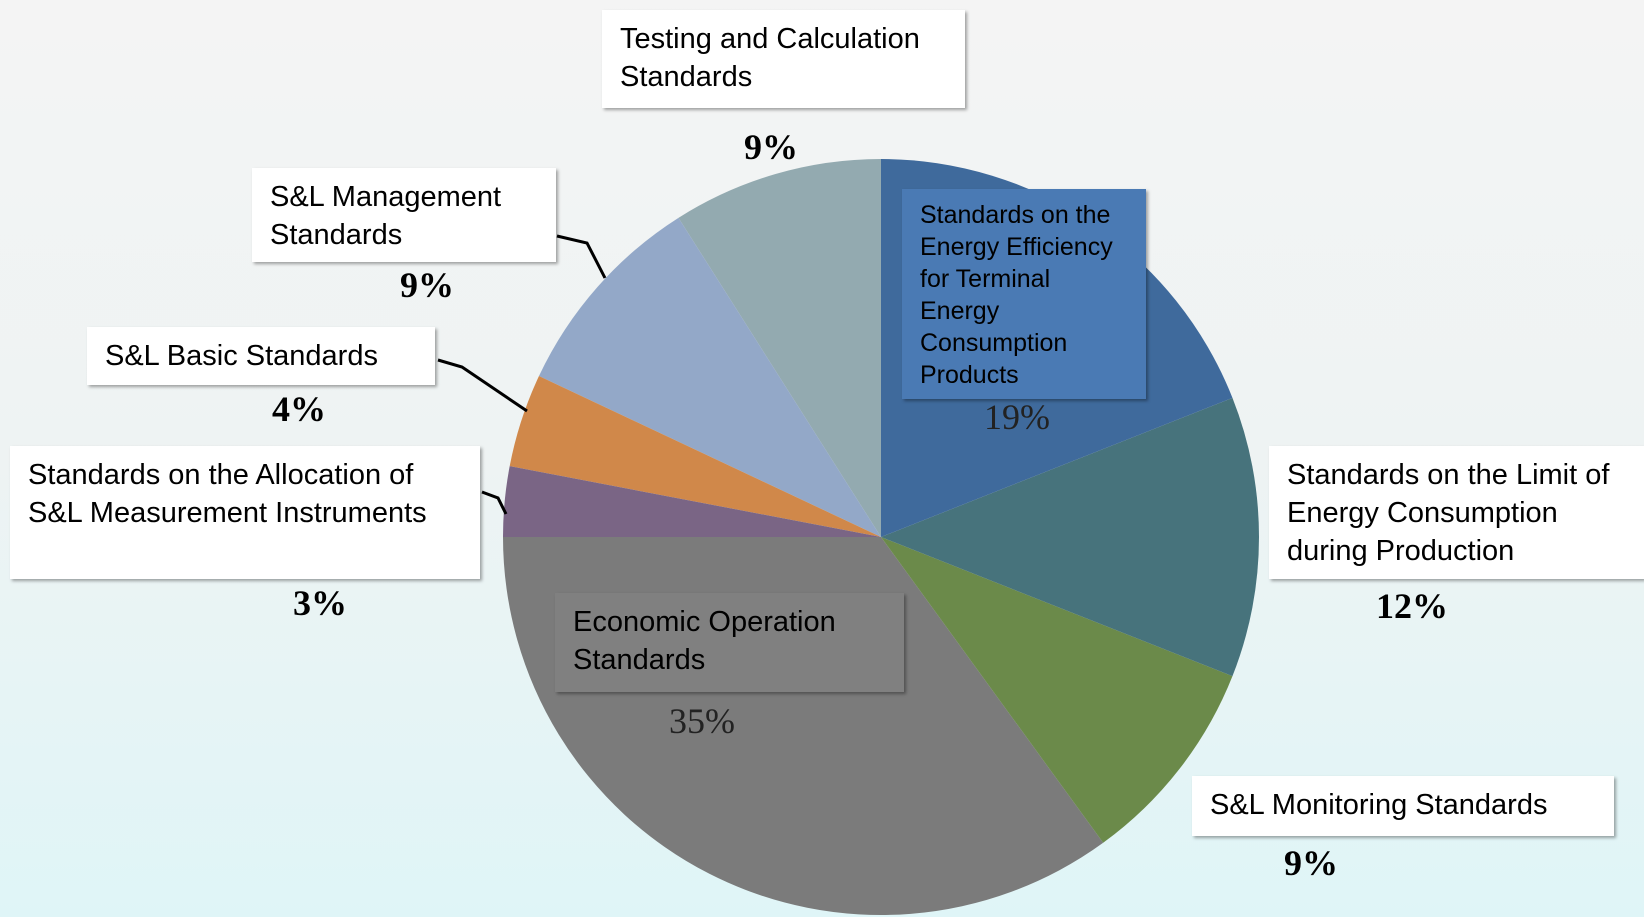  Describe the element at coordinates (320, 603) in the screenshot. I see `value-label: 3%` at that location.